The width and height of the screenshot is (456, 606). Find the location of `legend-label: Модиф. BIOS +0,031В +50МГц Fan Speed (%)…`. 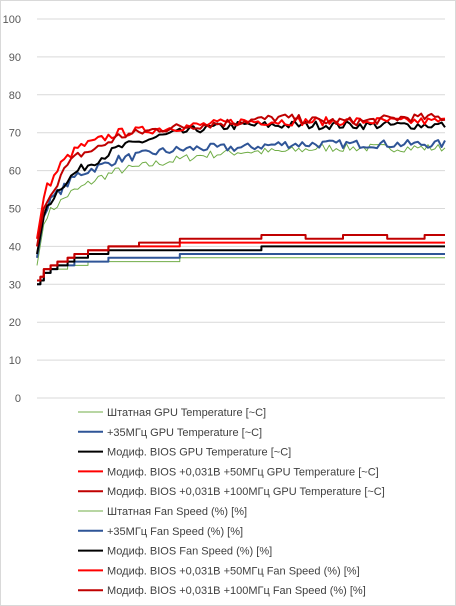

legend-label: Модиф. BIOS +0,031В +50МГц Fan Speed (%)… is located at coordinates (233, 571).